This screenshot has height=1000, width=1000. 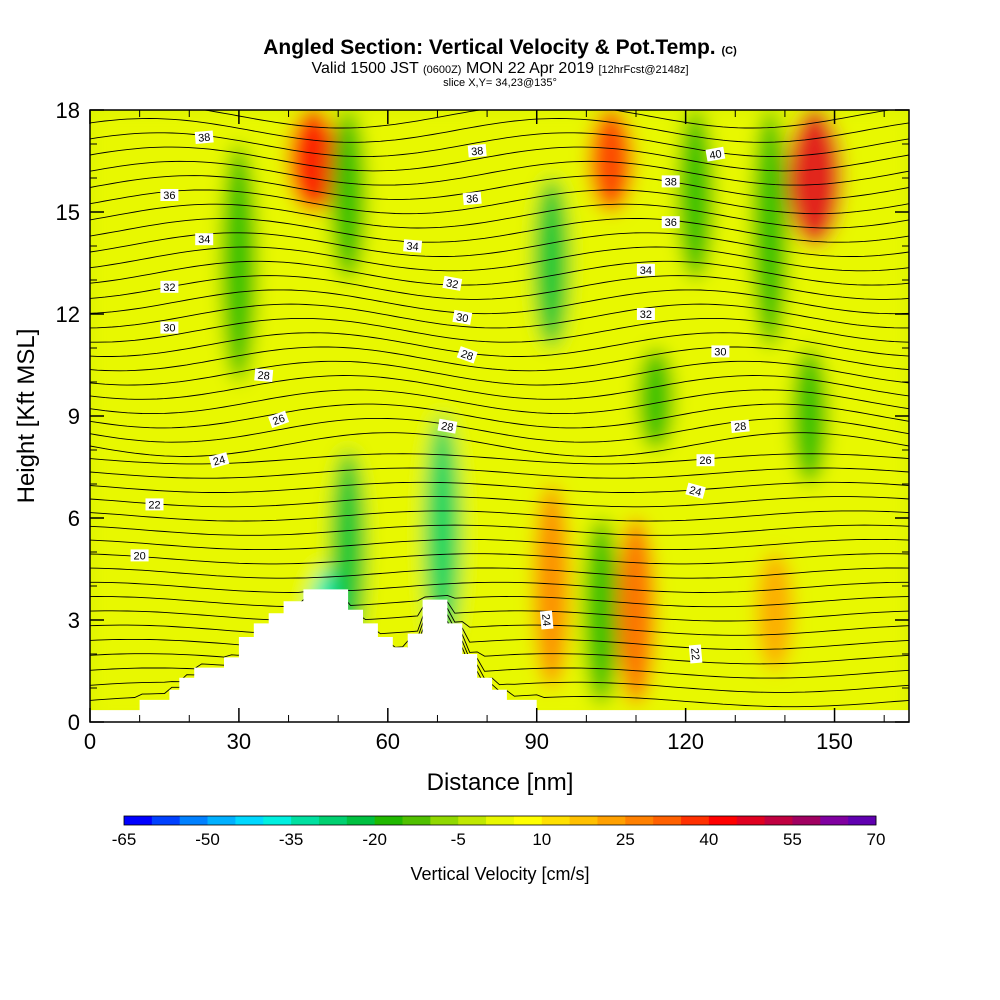 I want to click on x-tick-label: 30, so click(x=239, y=741).